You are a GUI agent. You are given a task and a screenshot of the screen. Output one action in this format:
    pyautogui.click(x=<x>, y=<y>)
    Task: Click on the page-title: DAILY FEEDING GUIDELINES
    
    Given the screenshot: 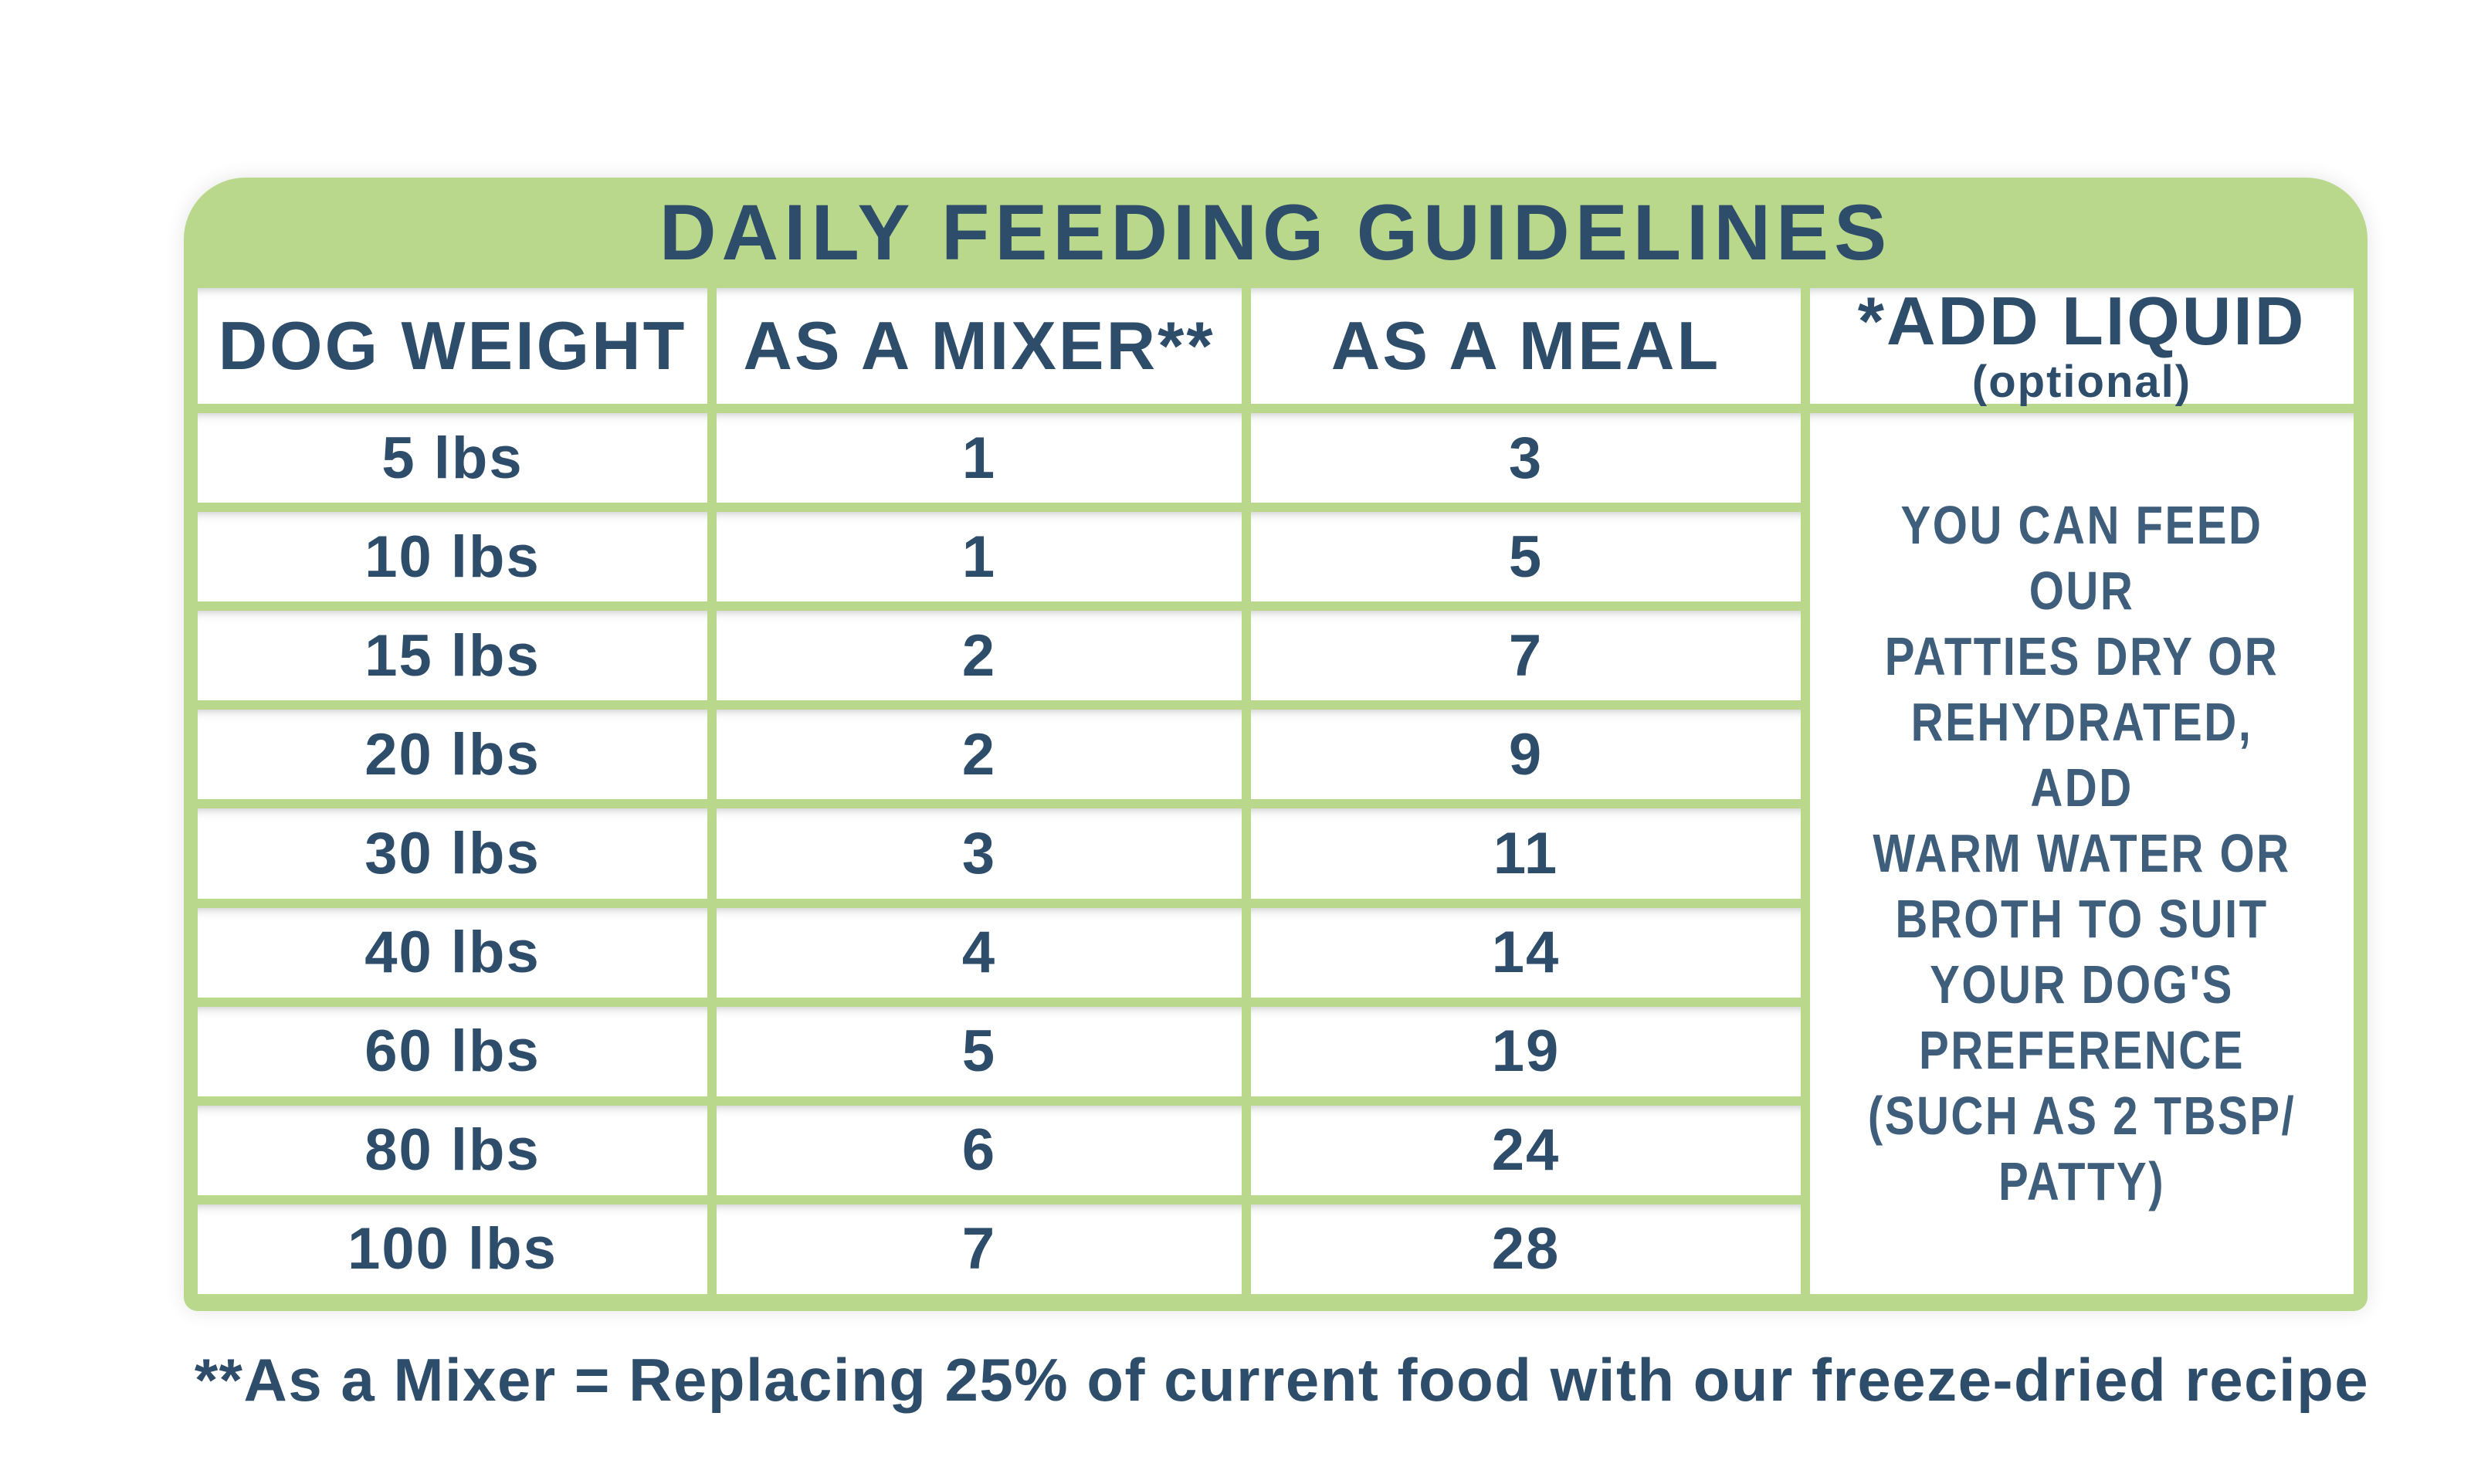 What is the action you would take?
    pyautogui.click(x=1276, y=232)
    